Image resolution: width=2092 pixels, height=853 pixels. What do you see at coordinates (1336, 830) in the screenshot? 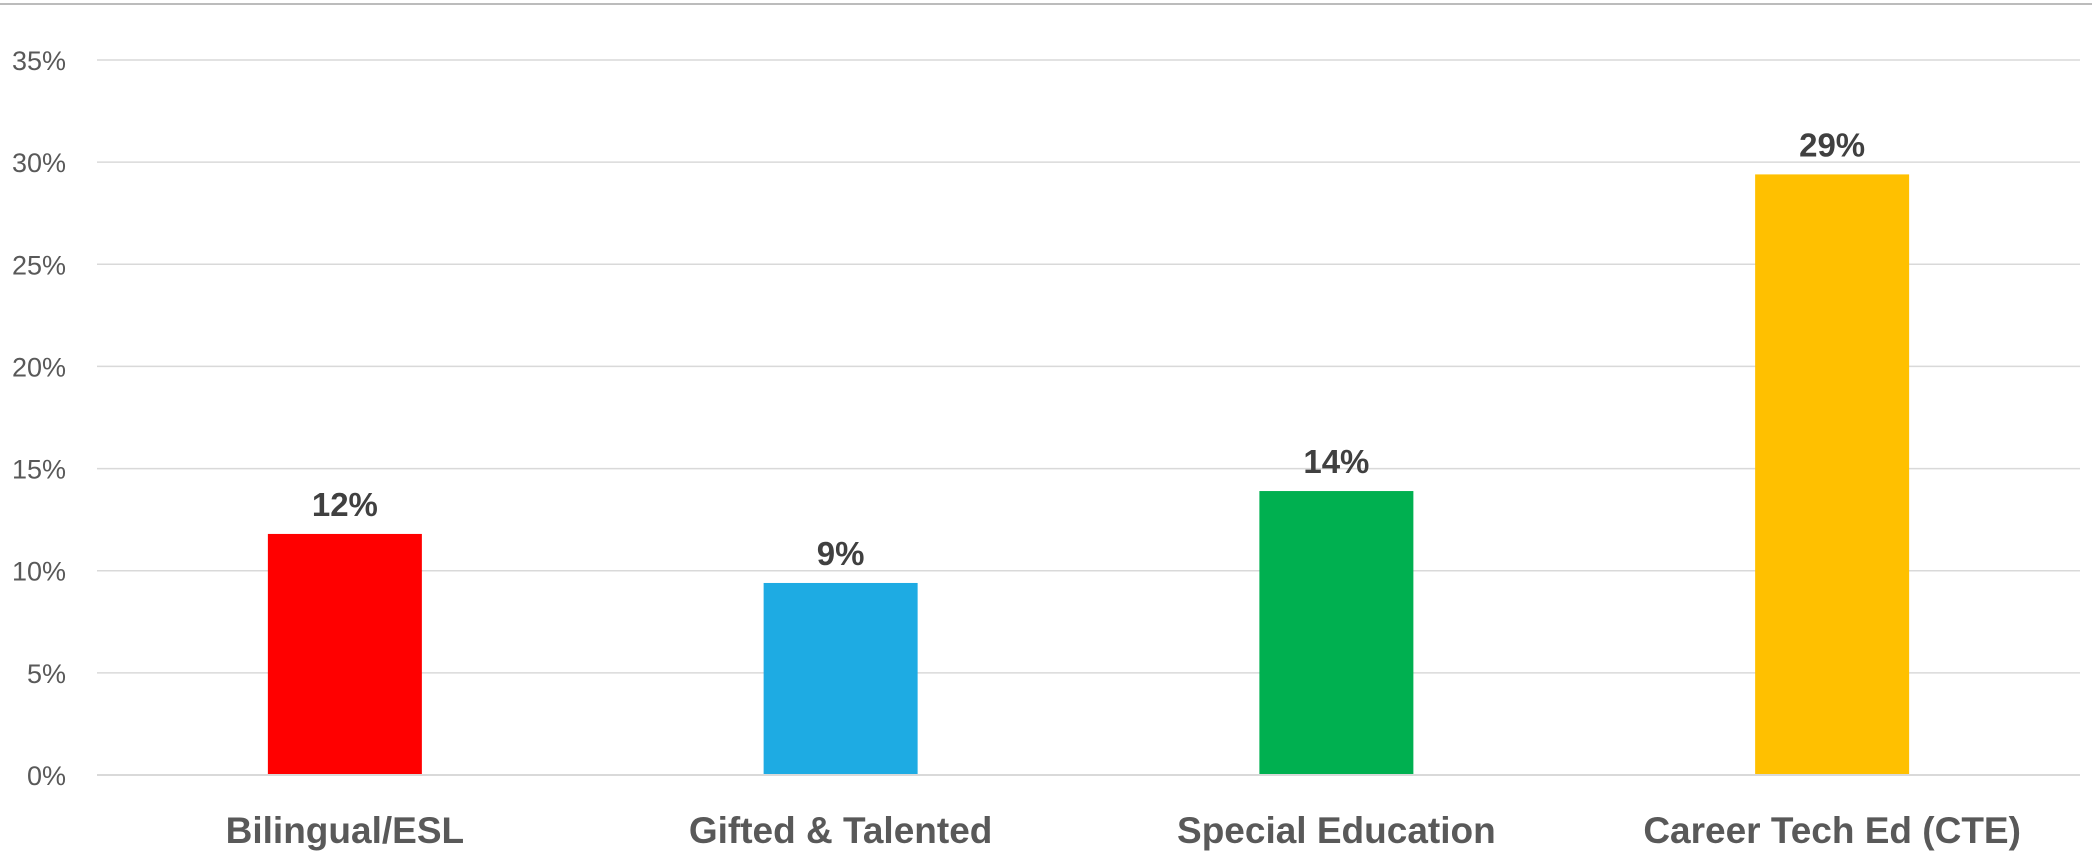
I see `x-tick-label: Special Education` at bounding box center [1336, 830].